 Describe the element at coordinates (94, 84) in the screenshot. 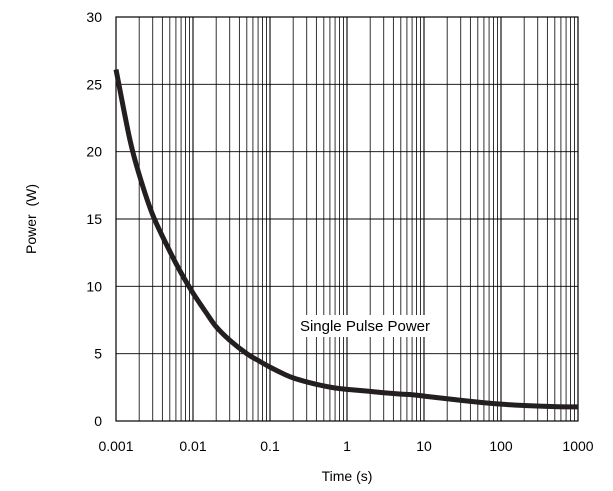

I see `y-tick-label: 25` at that location.